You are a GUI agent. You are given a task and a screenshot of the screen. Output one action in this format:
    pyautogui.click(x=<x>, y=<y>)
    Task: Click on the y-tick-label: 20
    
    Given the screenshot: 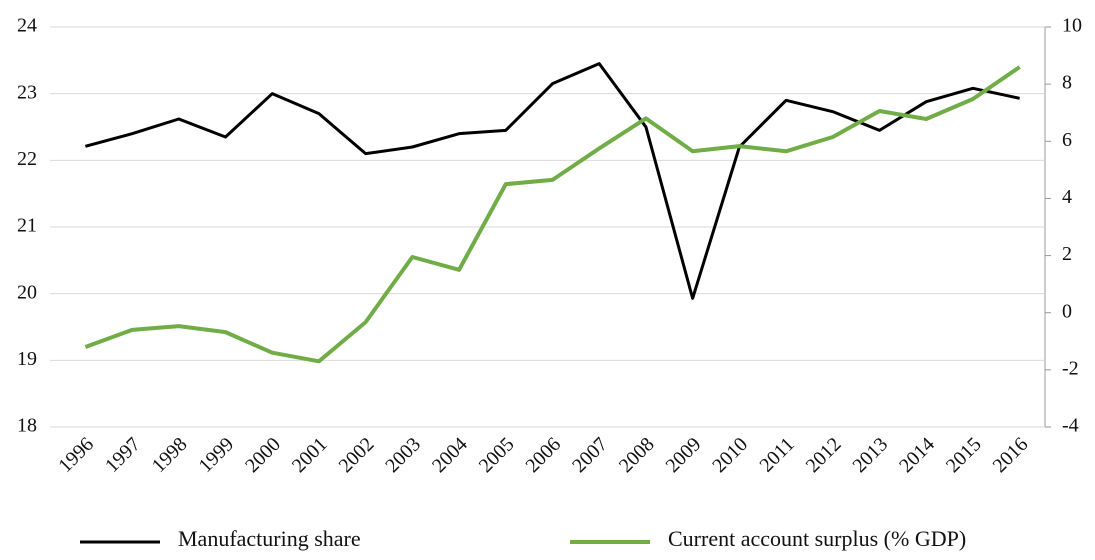 What is the action you would take?
    pyautogui.click(x=27, y=292)
    